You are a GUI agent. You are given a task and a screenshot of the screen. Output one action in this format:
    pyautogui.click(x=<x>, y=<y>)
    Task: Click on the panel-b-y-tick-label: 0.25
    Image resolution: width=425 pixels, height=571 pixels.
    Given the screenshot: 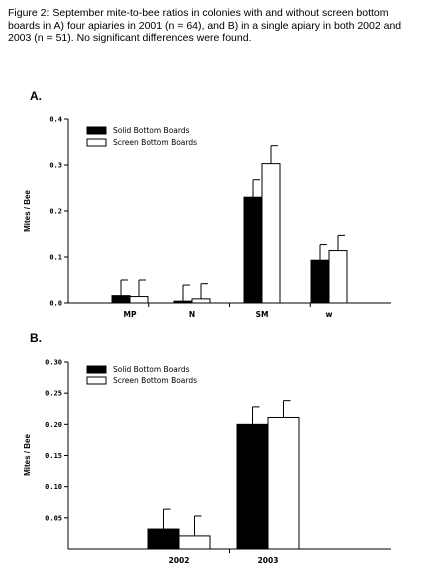 What is the action you would take?
    pyautogui.click(x=53, y=394)
    